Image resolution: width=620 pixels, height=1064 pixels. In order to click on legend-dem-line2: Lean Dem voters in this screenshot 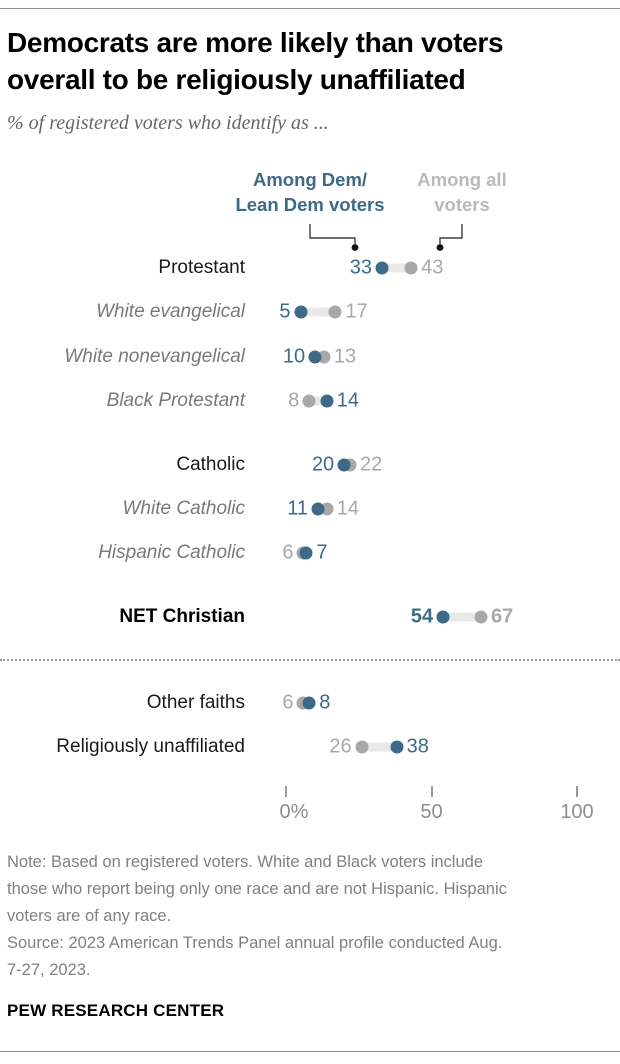, I will do `click(310, 204)`.